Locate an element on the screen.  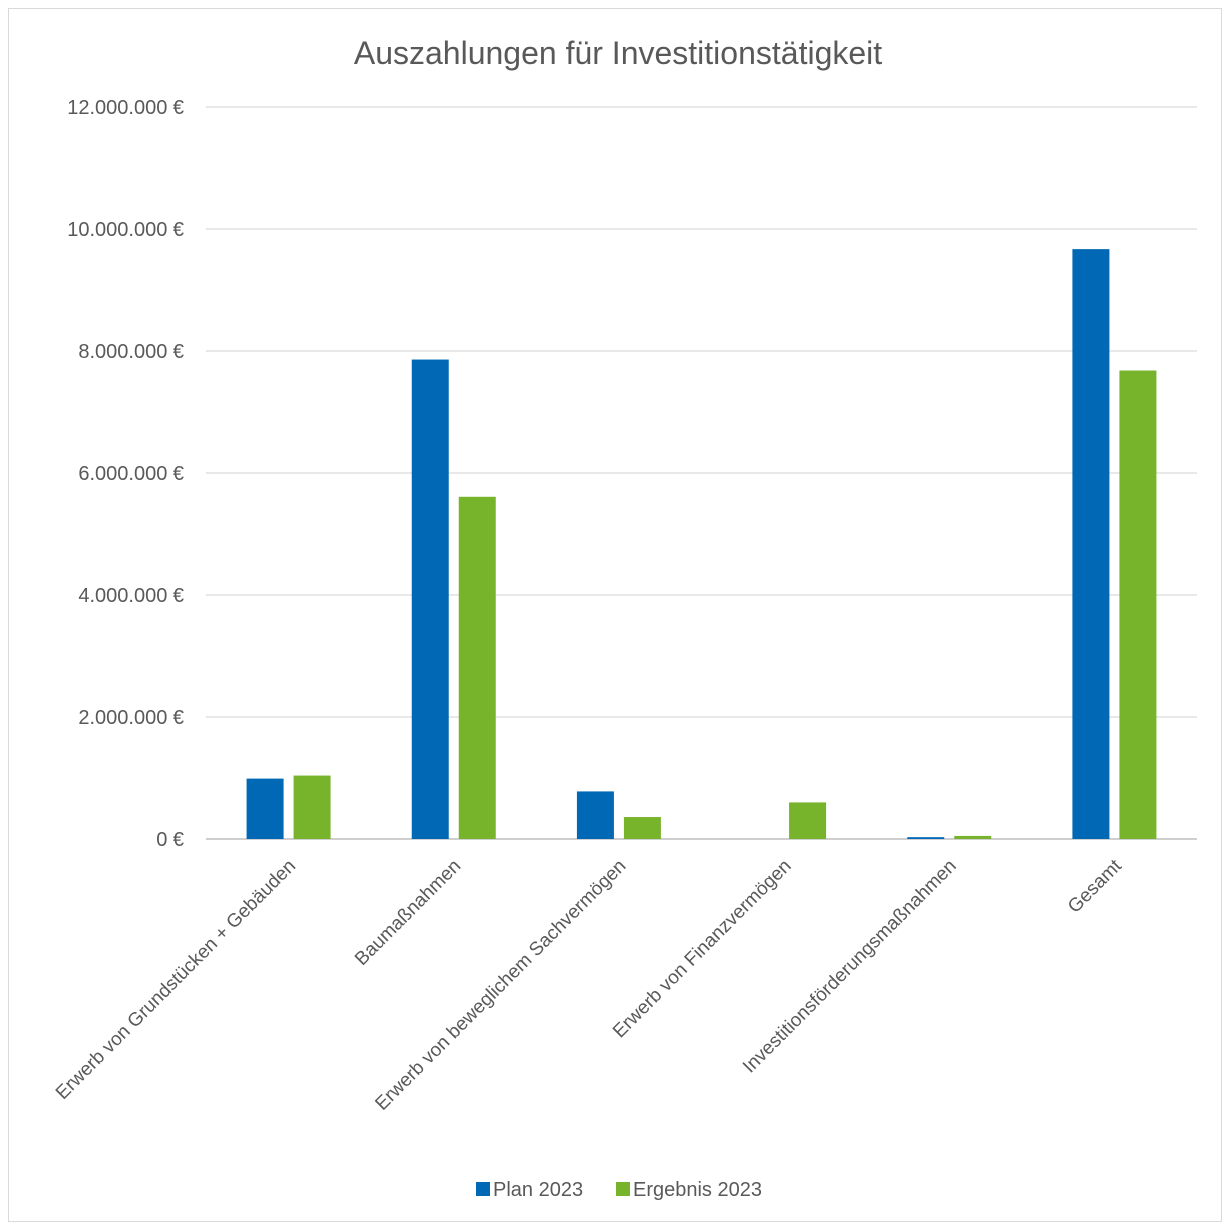
legend: Plan 2023 Ergebnis 2023 is located at coordinates (619, 1190).